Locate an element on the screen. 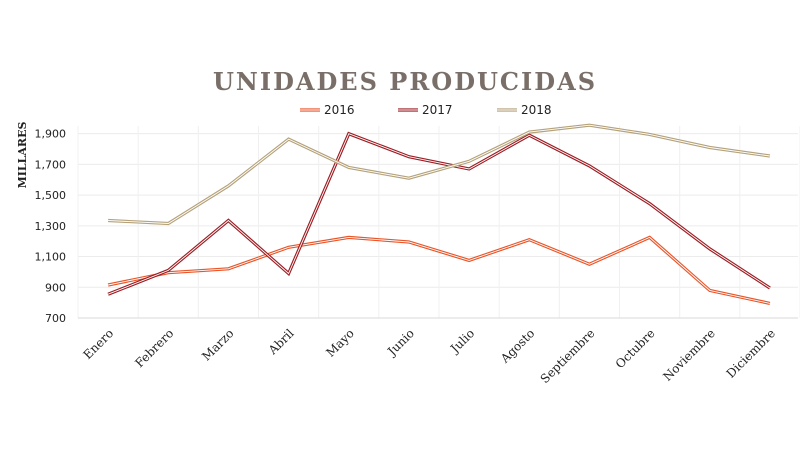  y-tick-label: 1,300 is located at coordinates (51, 226).